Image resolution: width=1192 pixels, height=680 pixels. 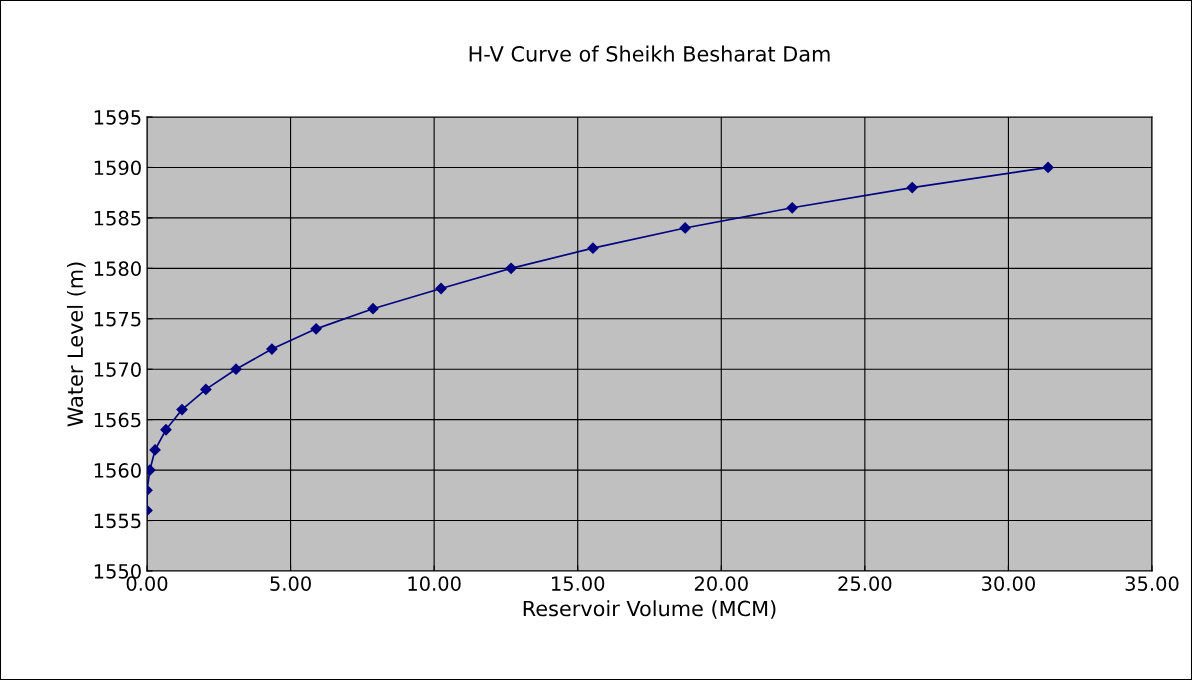 I want to click on y-tick-label: 1555, so click(x=117, y=521).